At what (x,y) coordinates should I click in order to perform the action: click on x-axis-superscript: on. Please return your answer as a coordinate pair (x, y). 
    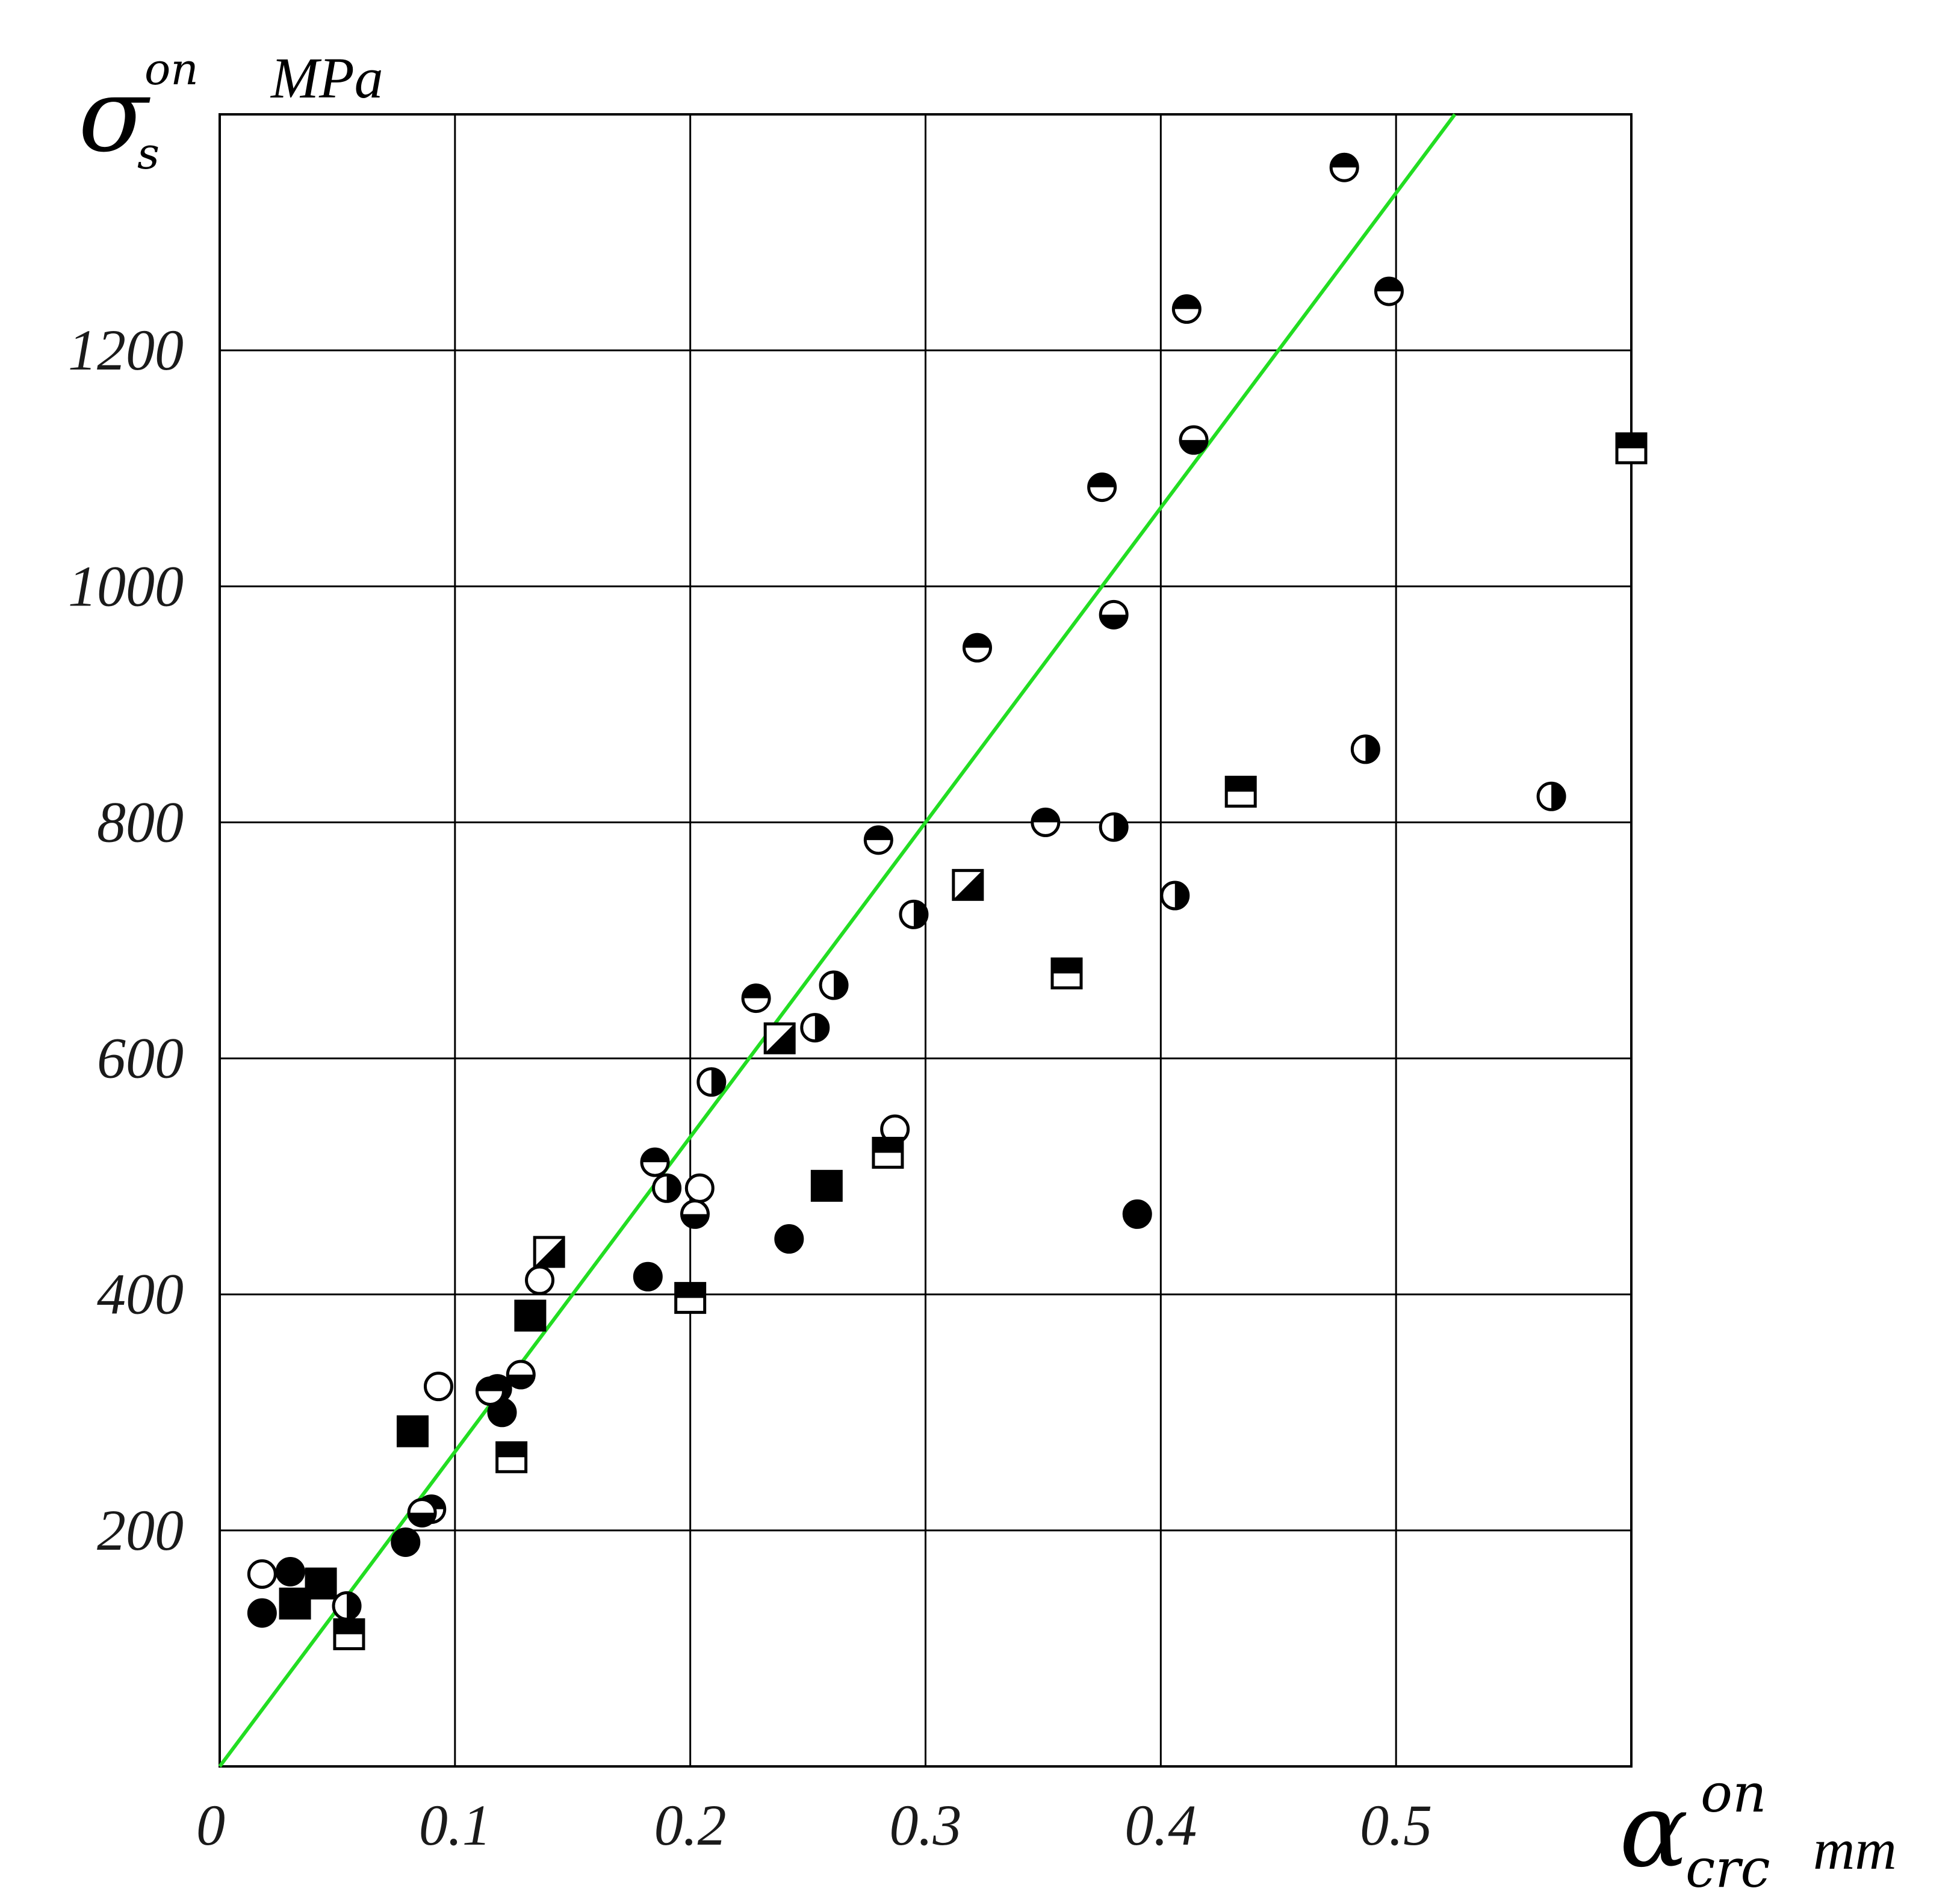
    Looking at the image, I should click on (1734, 1793).